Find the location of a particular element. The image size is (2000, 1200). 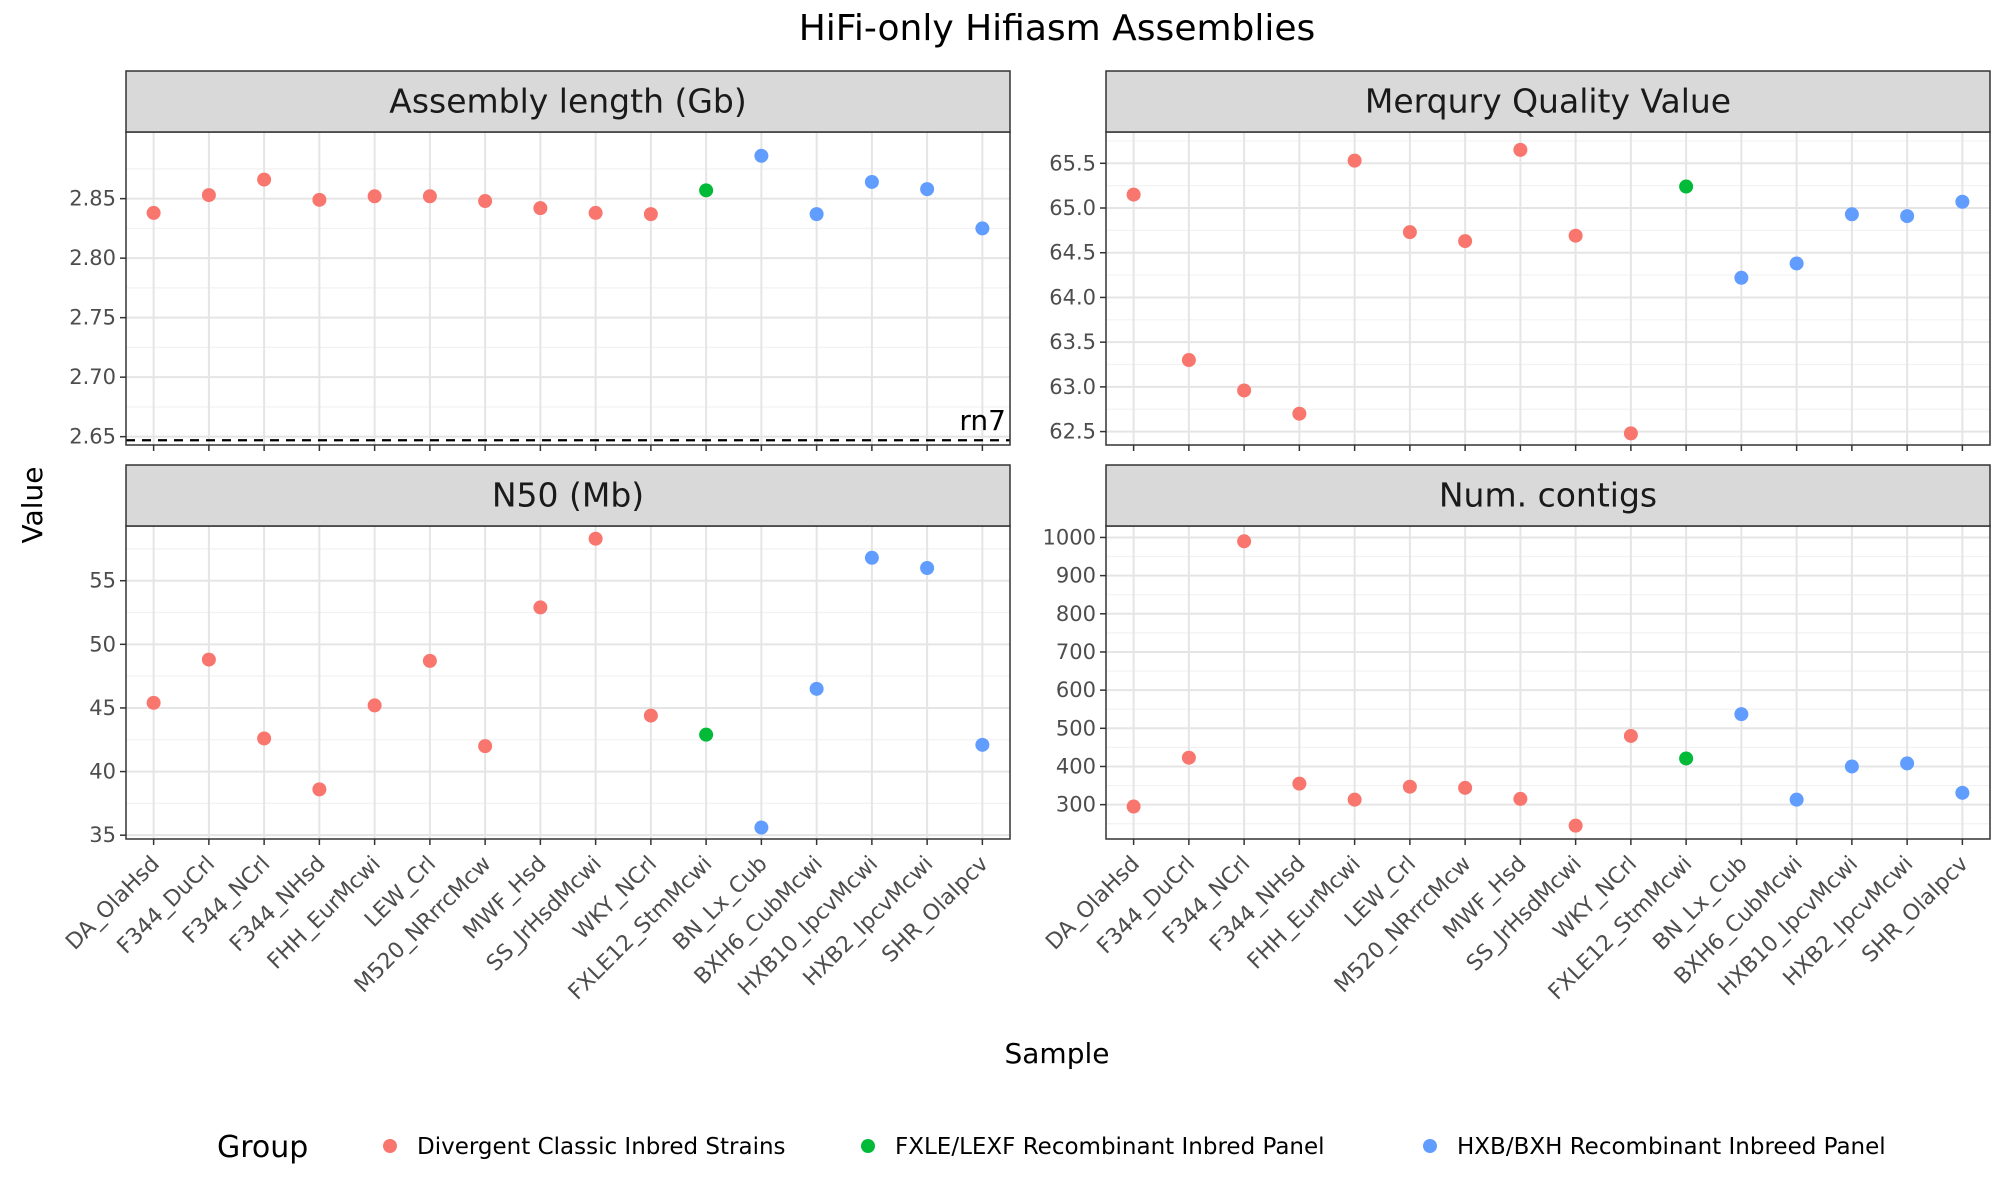

y-tick-label: 62.5 is located at coordinates (1072, 432).